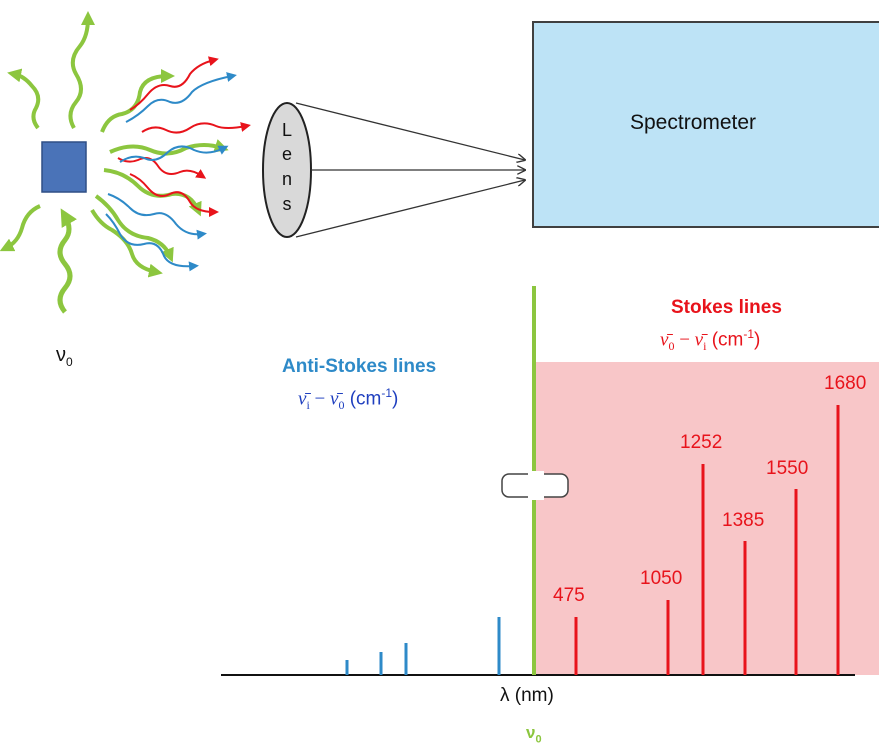 This screenshot has width=879, height=747. Describe the element at coordinates (538, 739) in the screenshot. I see `rayleigh-sub: 0` at that location.